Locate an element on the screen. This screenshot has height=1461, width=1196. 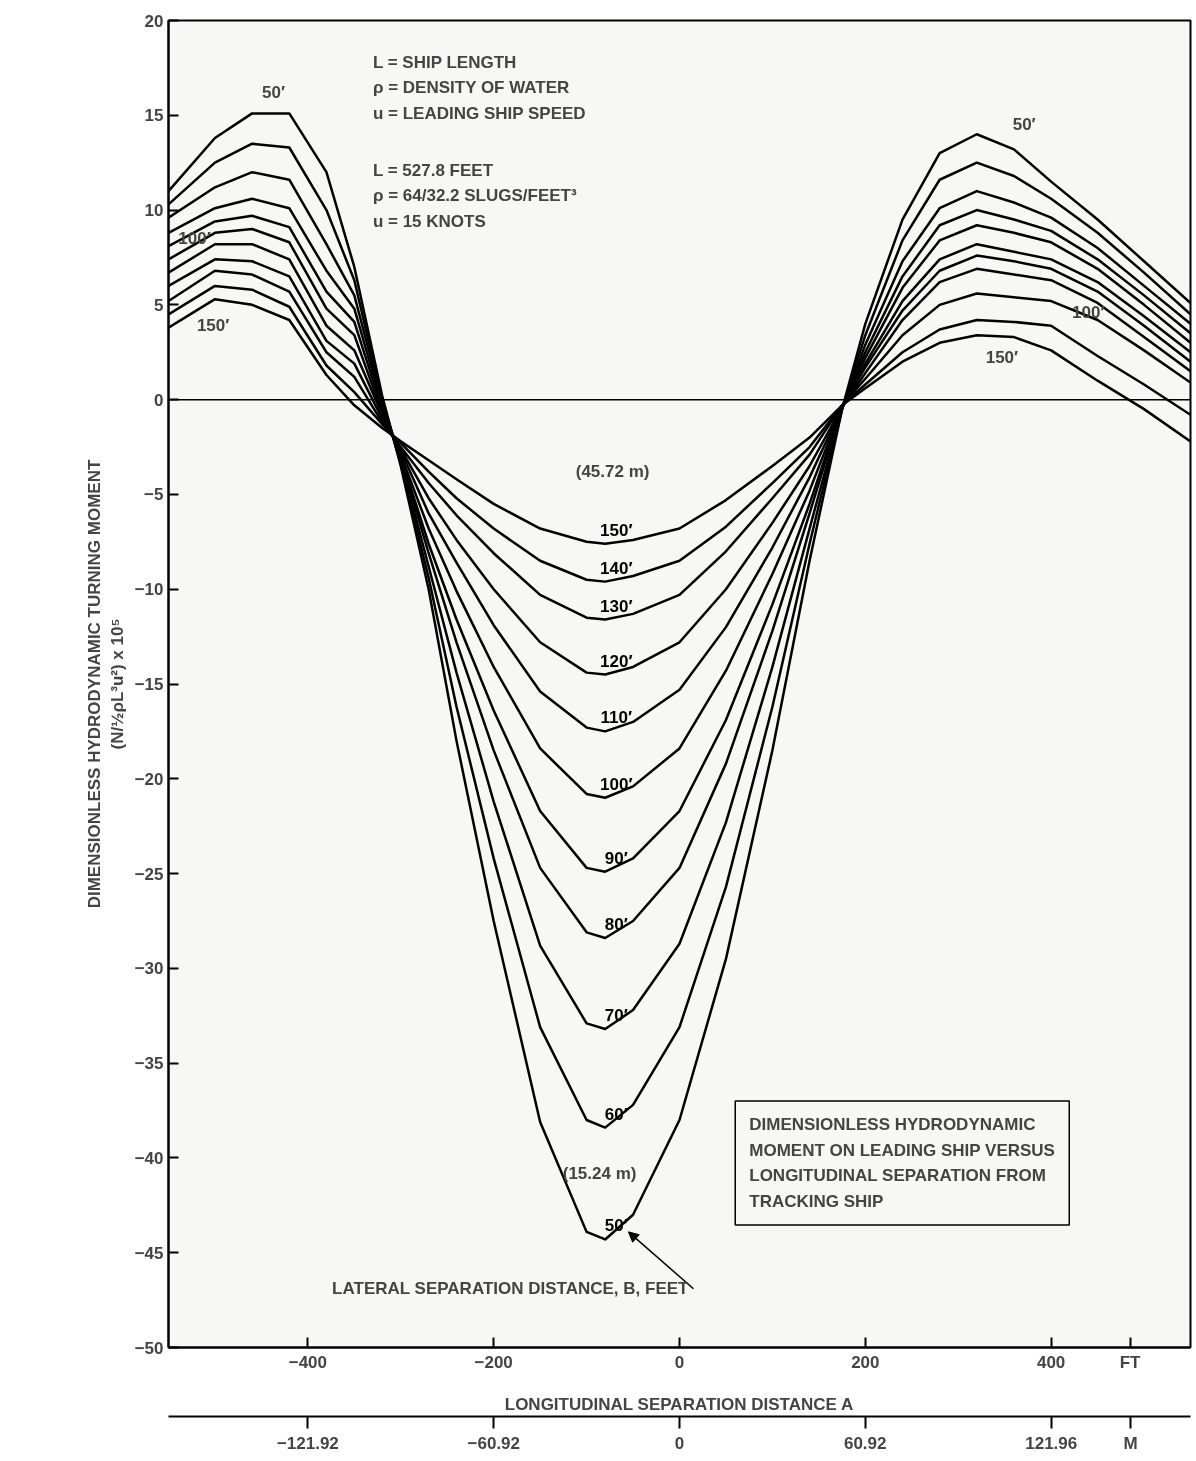
series-label: 110′ is located at coordinates (616, 718).